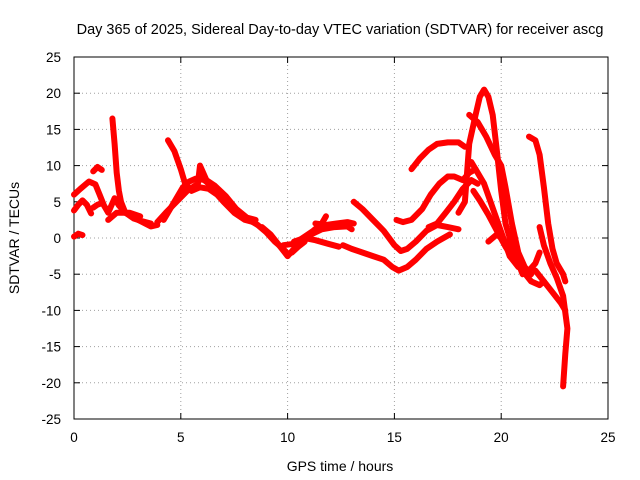  Describe the element at coordinates (51, 383) in the screenshot. I see `y-tick-label: -20` at that location.